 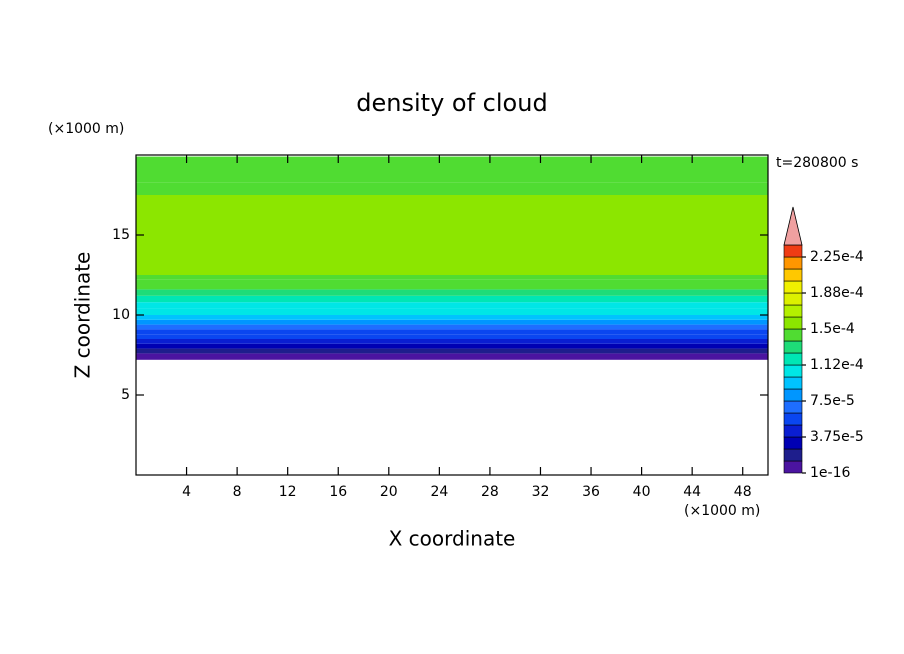 What do you see at coordinates (837, 293) in the screenshot?
I see `colorbar-tick-label: 1.88e-4` at bounding box center [837, 293].